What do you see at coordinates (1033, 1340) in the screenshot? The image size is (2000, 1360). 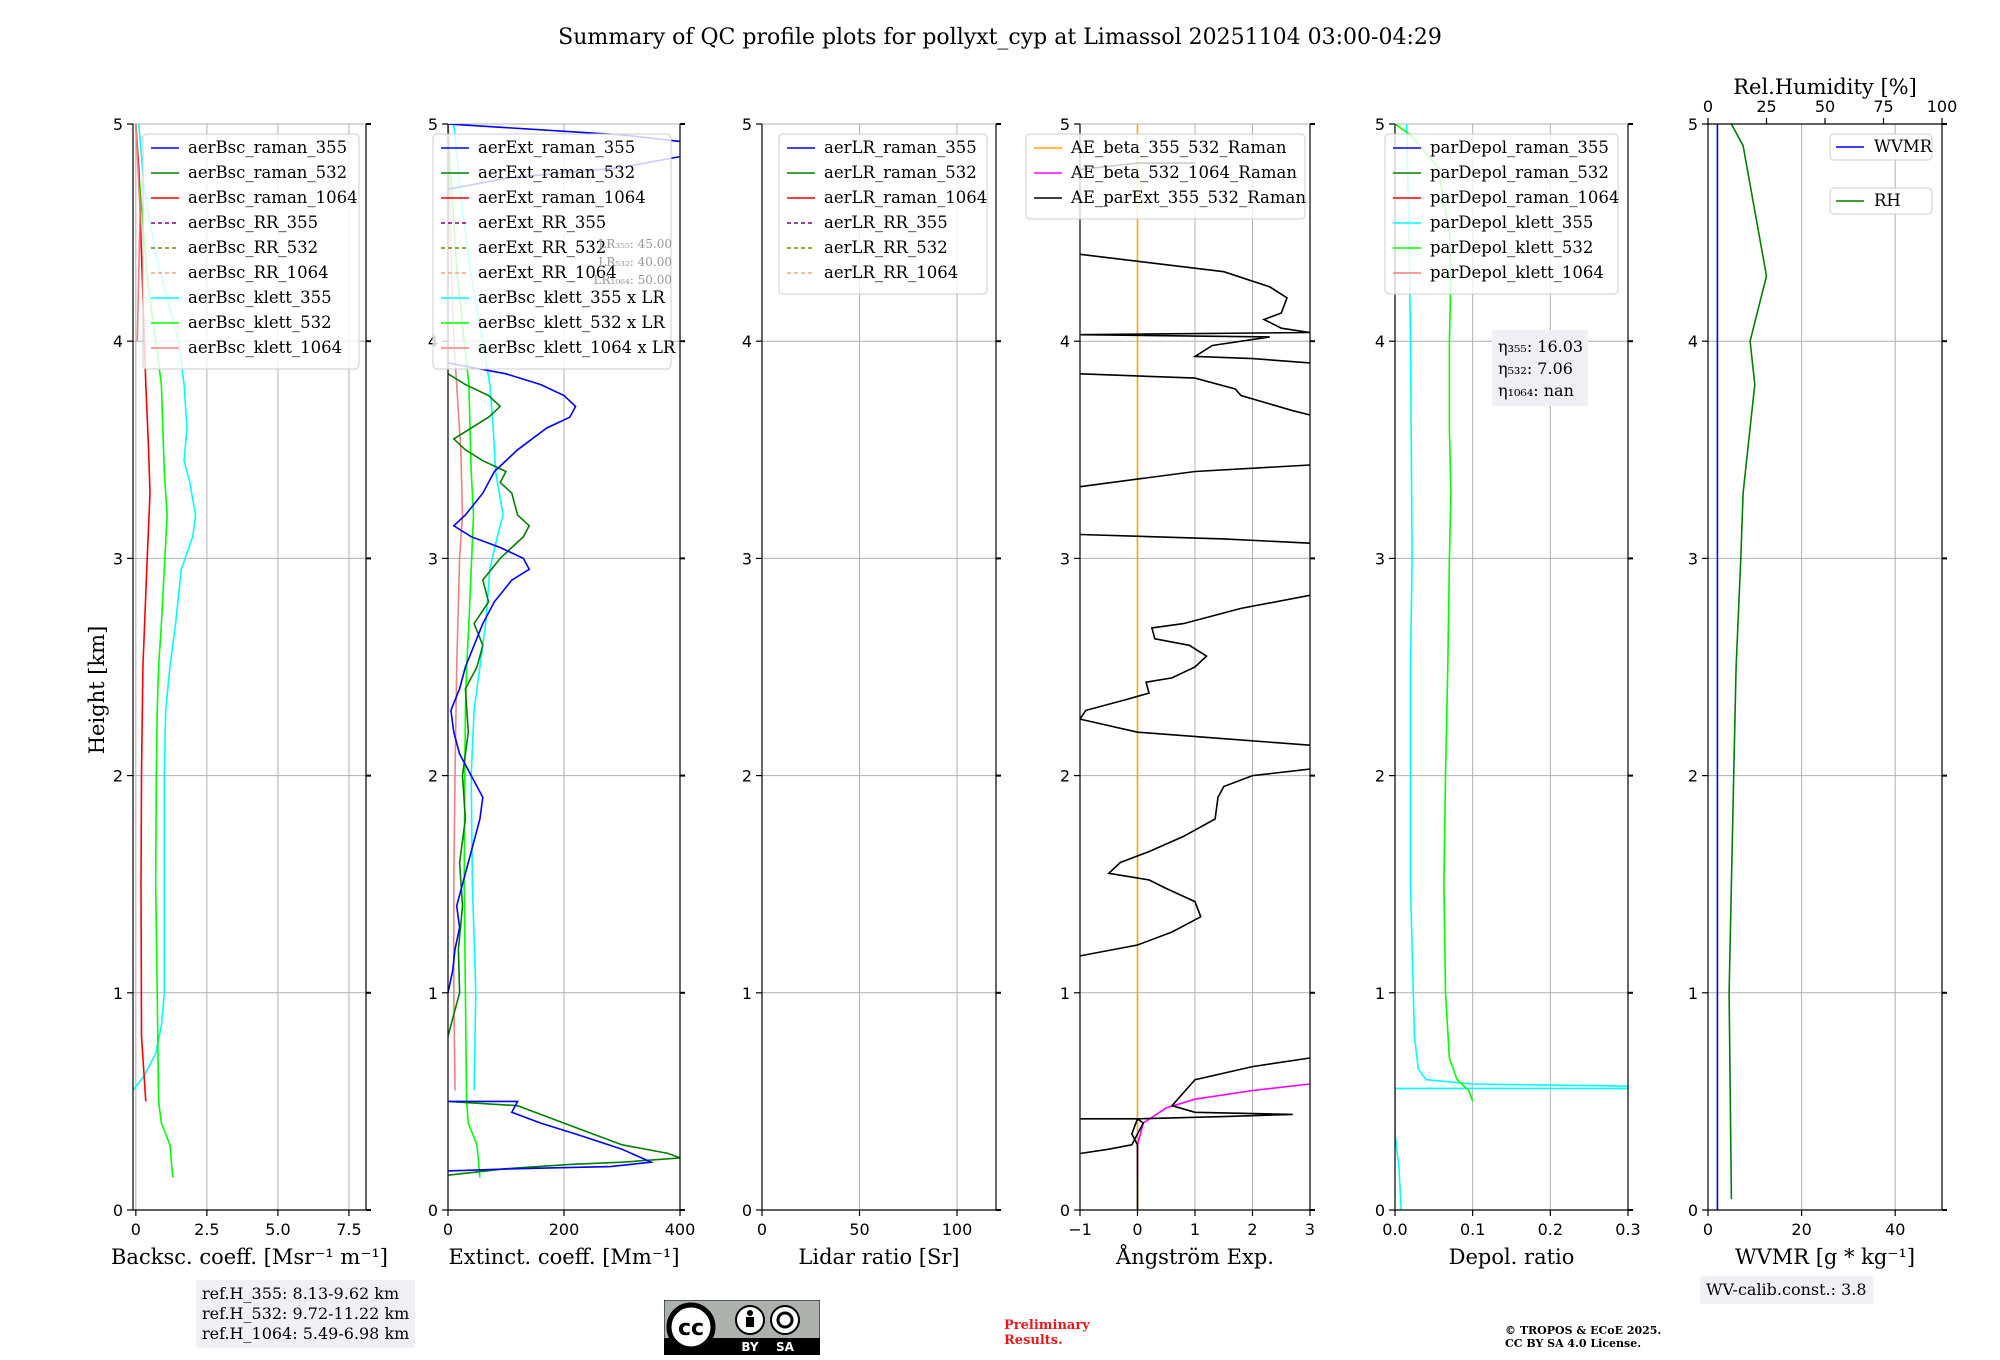 I see `preliminary-line-2: Results.` at bounding box center [1033, 1340].